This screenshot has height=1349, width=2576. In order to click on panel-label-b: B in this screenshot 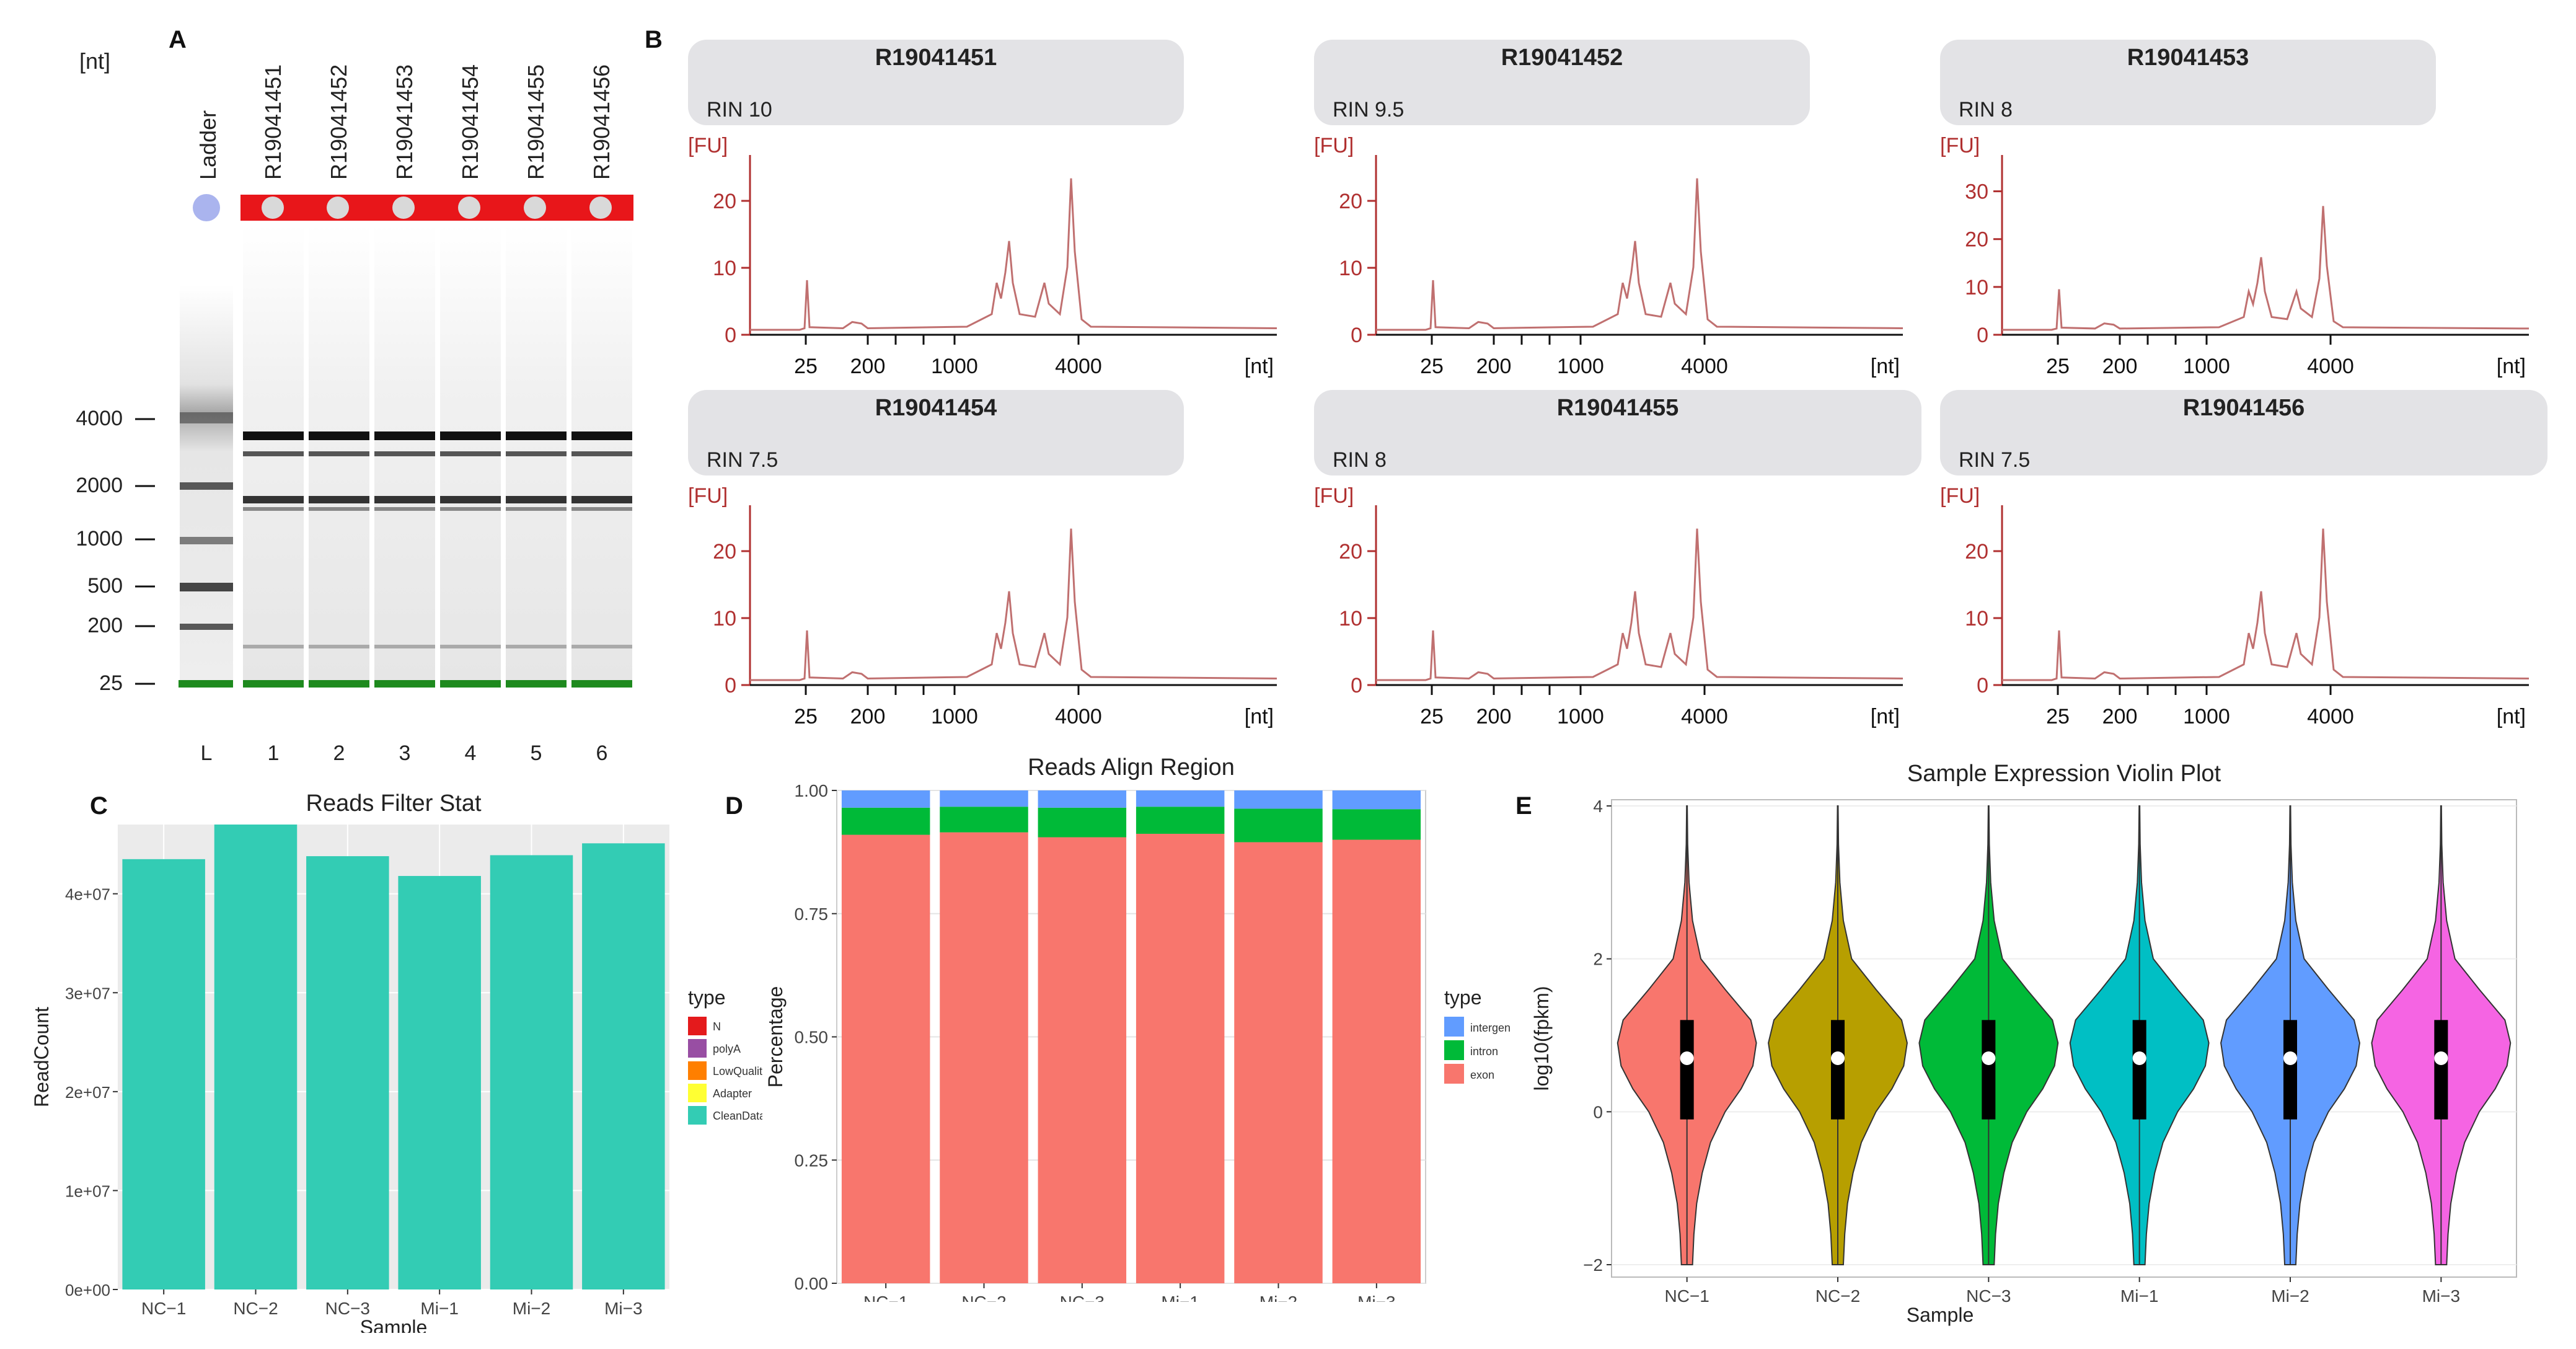, I will do `click(654, 40)`.